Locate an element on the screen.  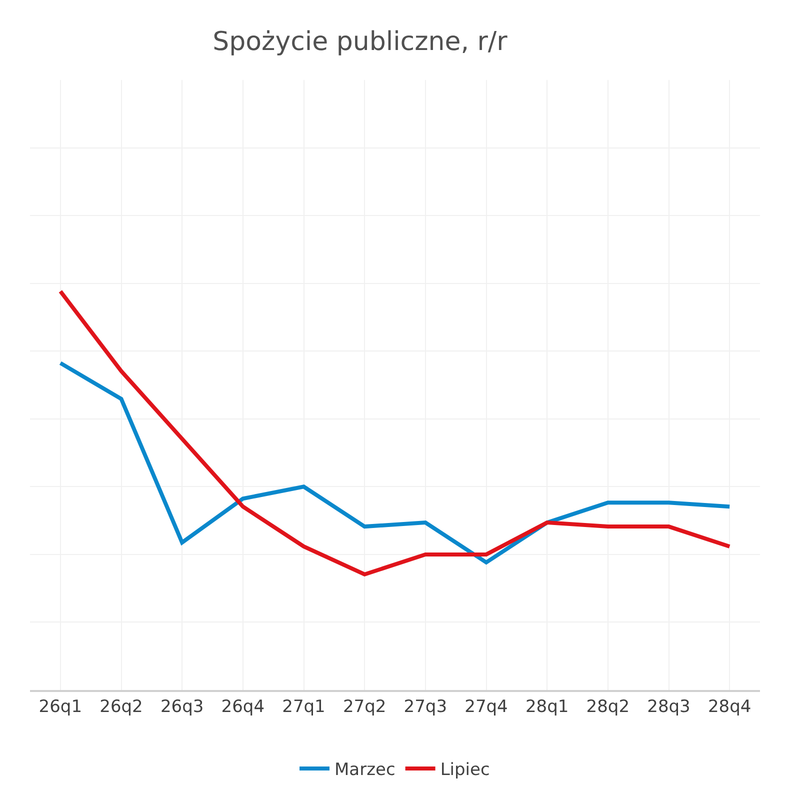
x-tick-label: 26q1 is located at coordinates (60, 707).